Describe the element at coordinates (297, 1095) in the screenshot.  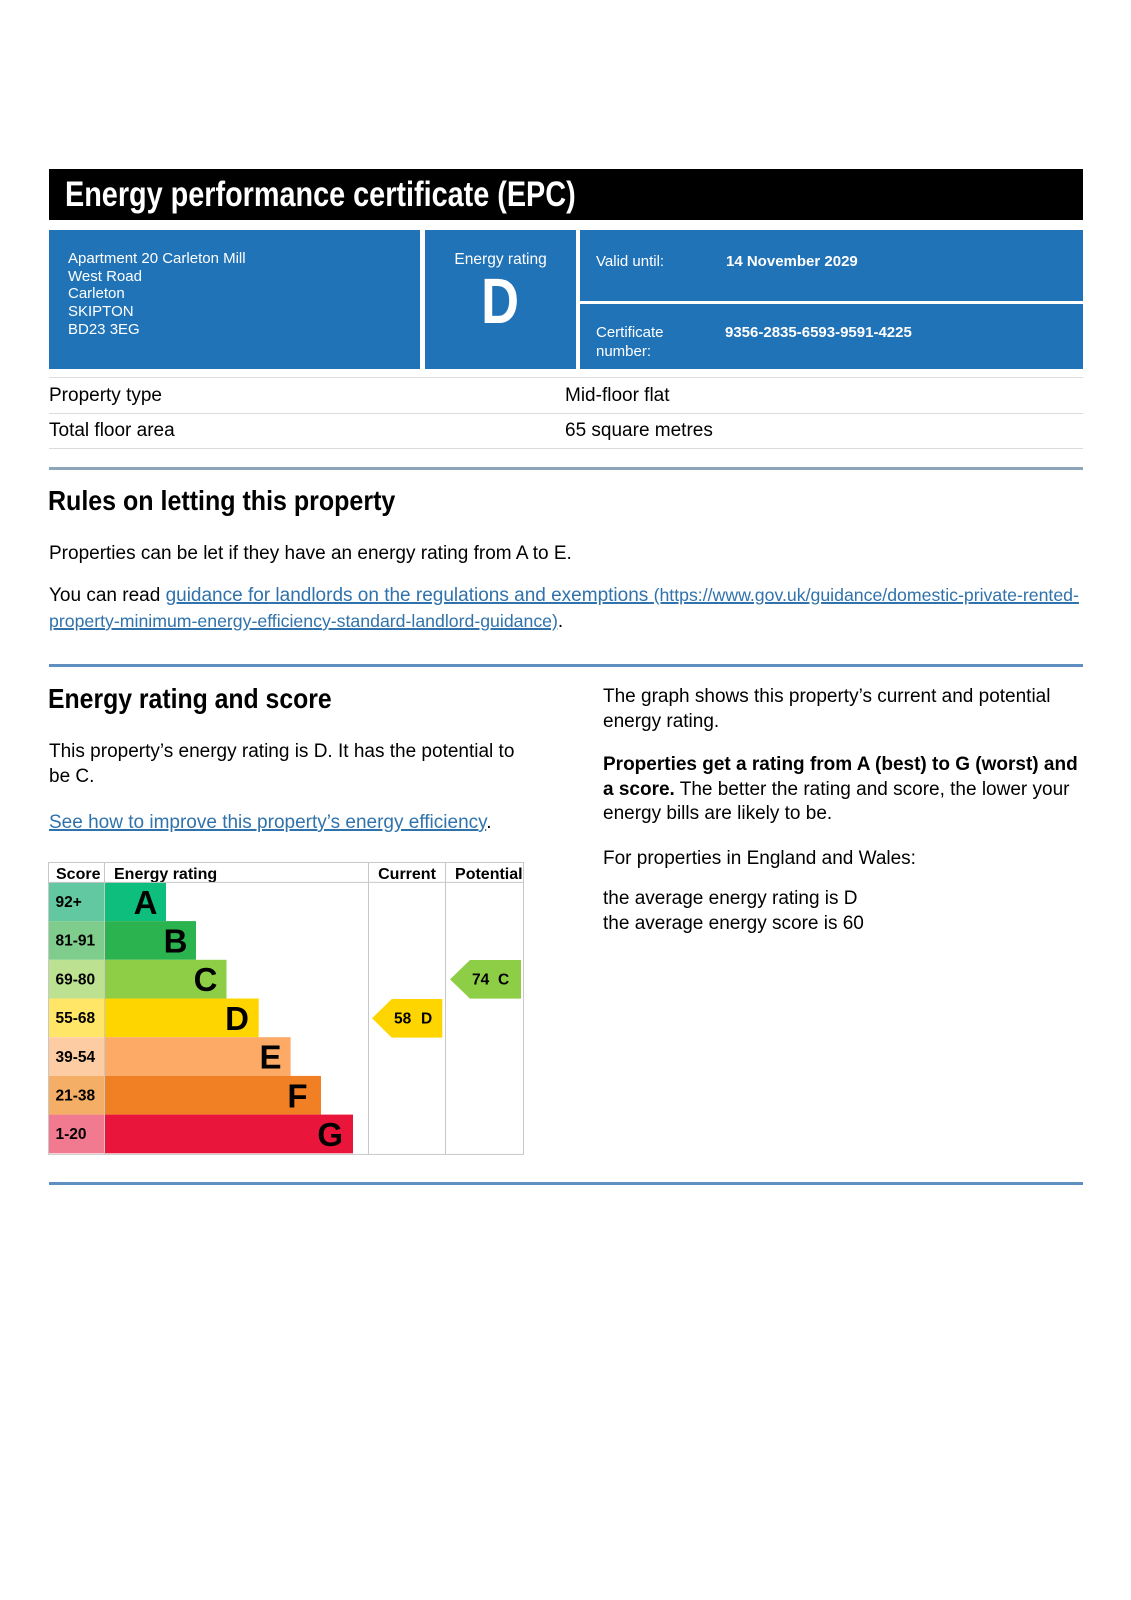
I see `svg-text: F` at that location.